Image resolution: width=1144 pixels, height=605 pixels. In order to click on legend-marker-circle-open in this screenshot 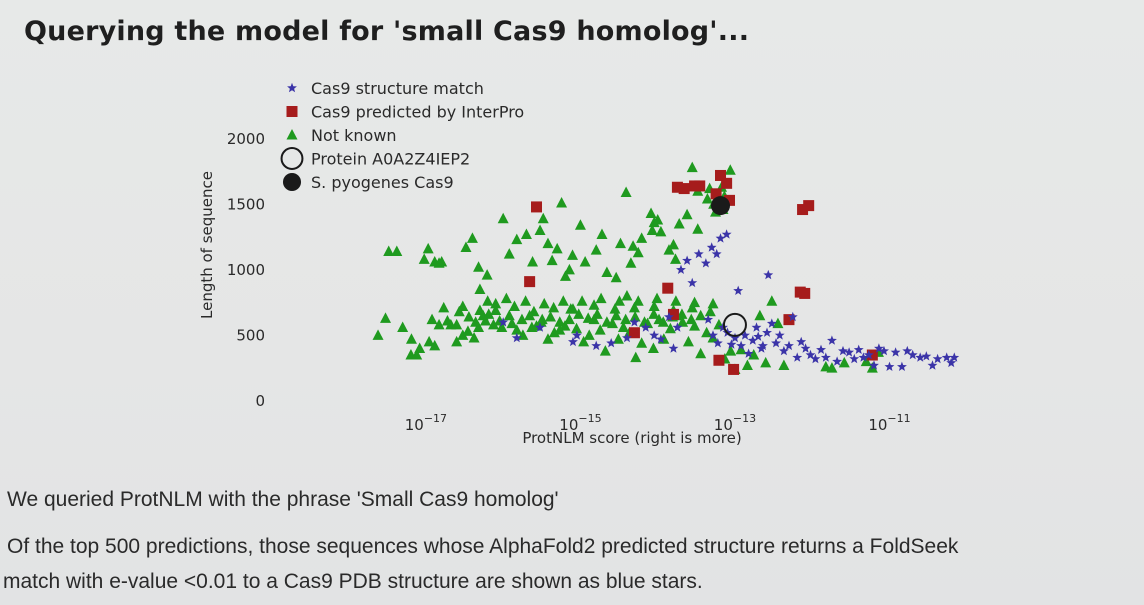, I will do `click(292, 158)`.